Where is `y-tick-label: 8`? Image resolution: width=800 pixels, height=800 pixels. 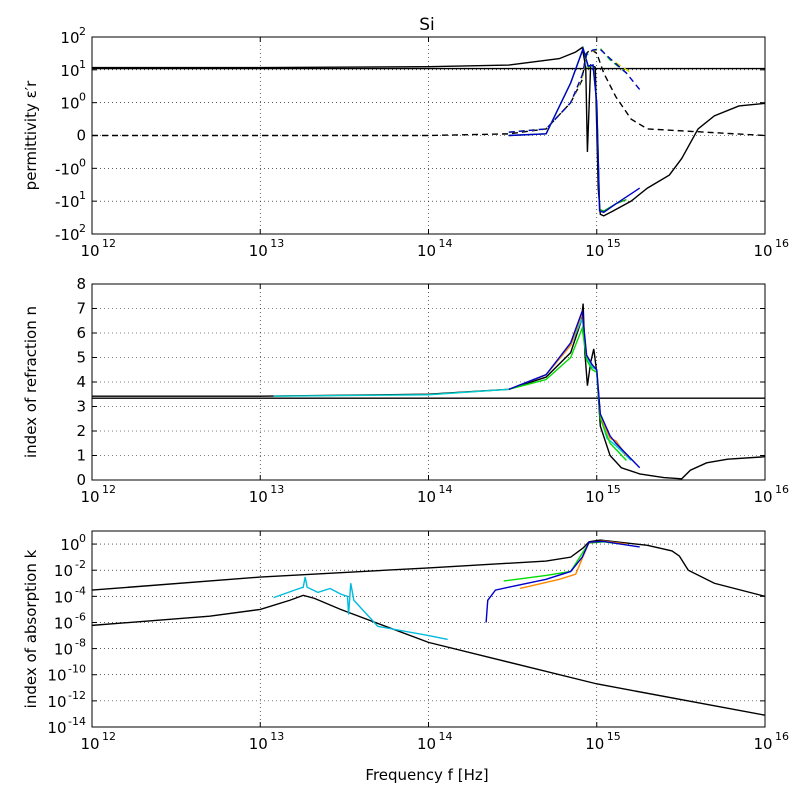
y-tick-label: 8 is located at coordinates (81, 284).